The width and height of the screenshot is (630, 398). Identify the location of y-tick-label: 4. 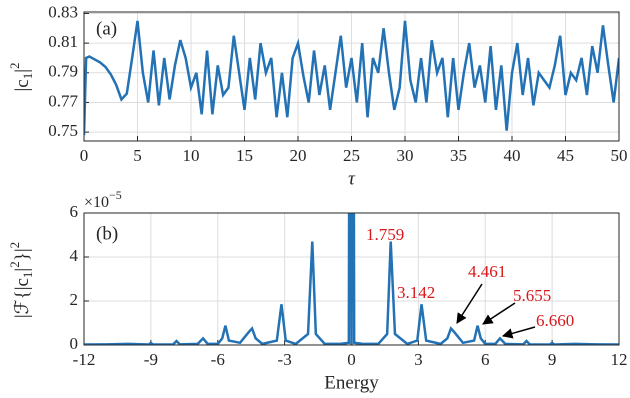
(74, 255).